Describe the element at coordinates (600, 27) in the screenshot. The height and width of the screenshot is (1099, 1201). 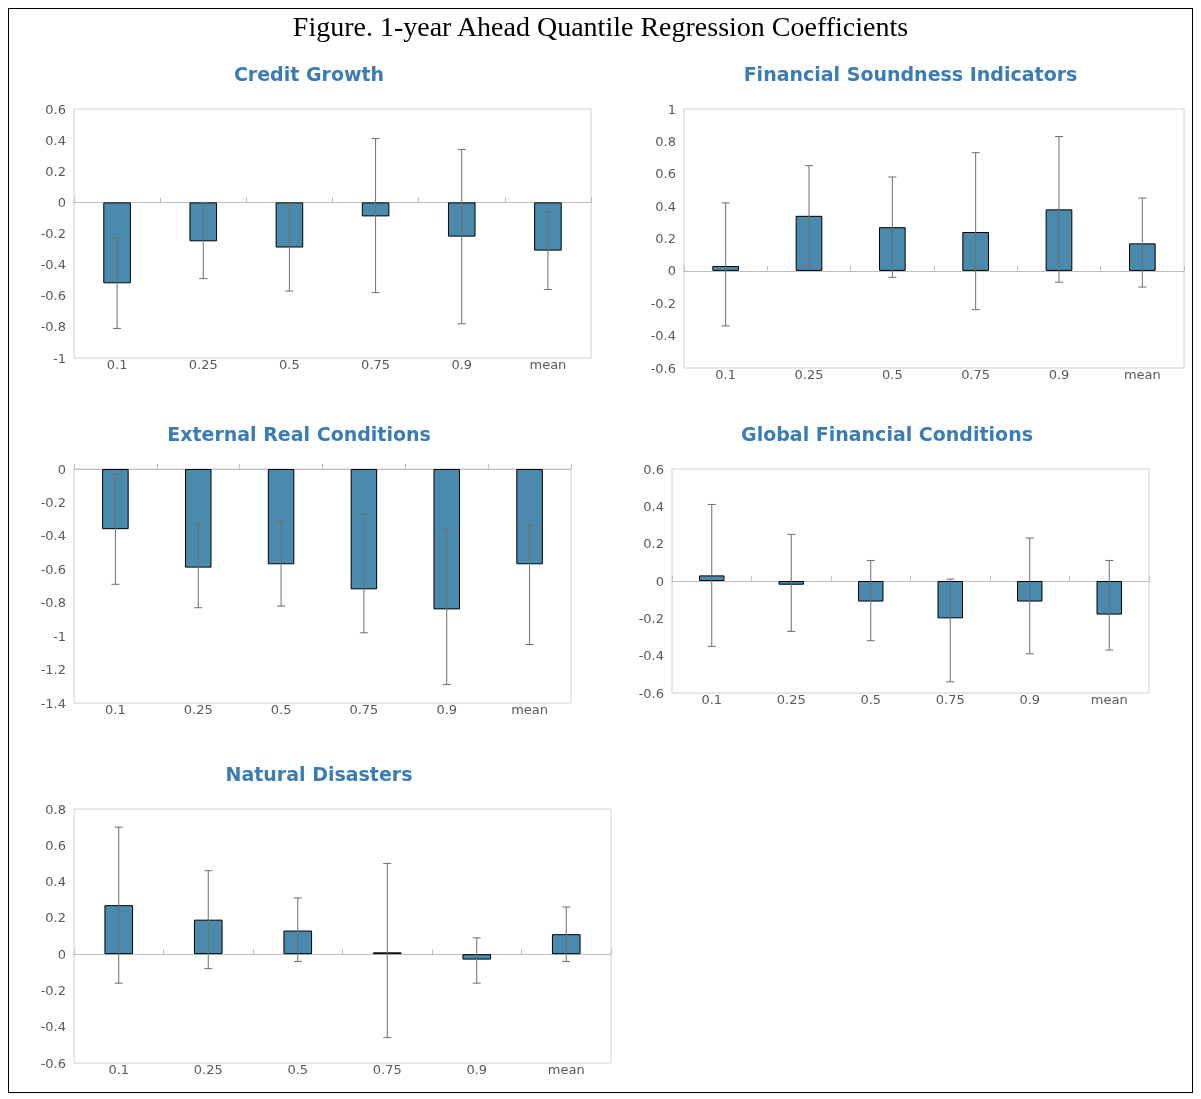
I see `text: Figure. 1-year Ahead Quantile Regression Coefficients` at that location.